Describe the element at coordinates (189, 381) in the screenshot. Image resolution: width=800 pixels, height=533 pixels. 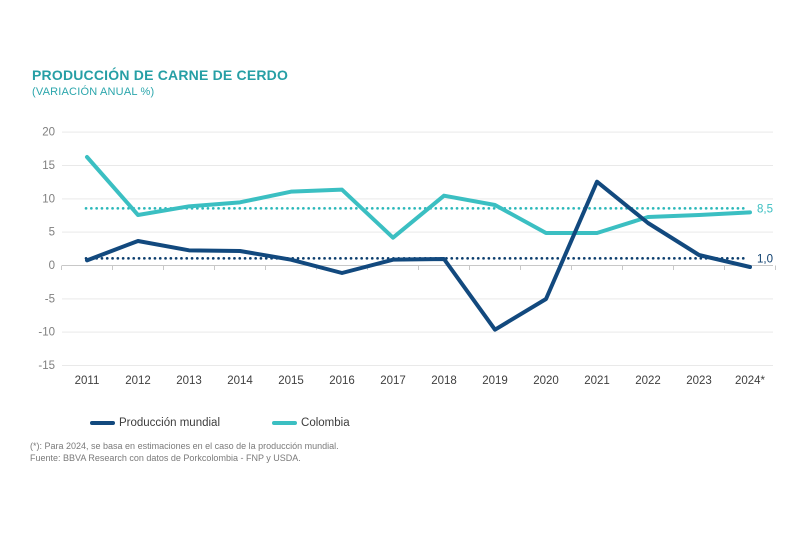
I see `x-axis-label: 2013` at that location.